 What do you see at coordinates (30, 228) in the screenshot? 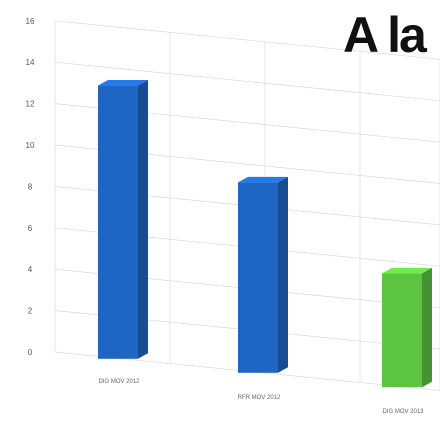
I see `y-tick-label: 6` at bounding box center [30, 228].